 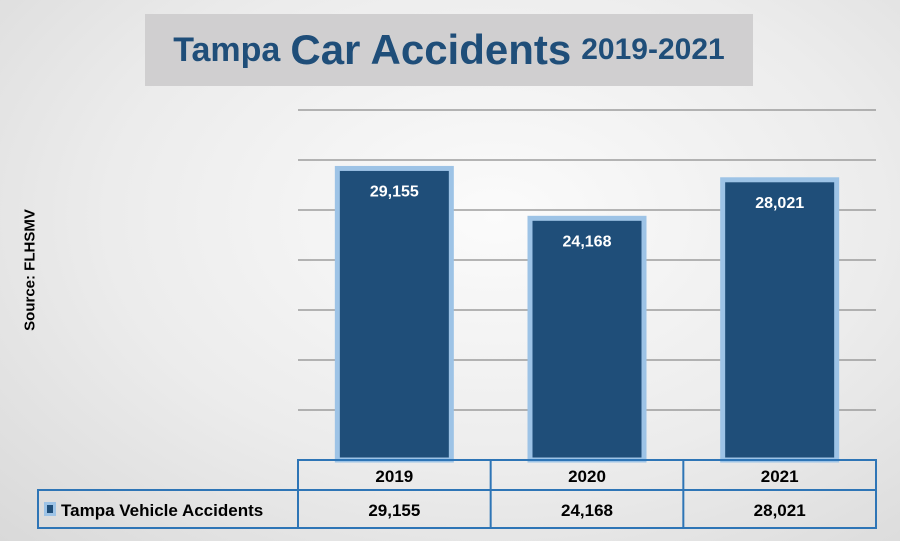 What do you see at coordinates (50, 509) in the screenshot?
I see `legend-key-icon` at bounding box center [50, 509].